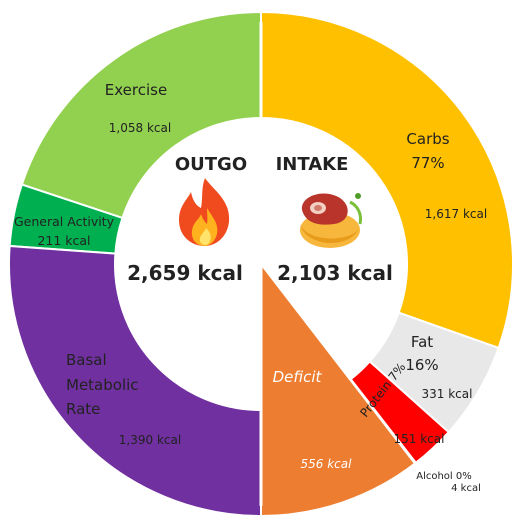  What do you see at coordinates (447, 394) in the screenshot?
I see `fat-kcal: 331 kcal` at bounding box center [447, 394].